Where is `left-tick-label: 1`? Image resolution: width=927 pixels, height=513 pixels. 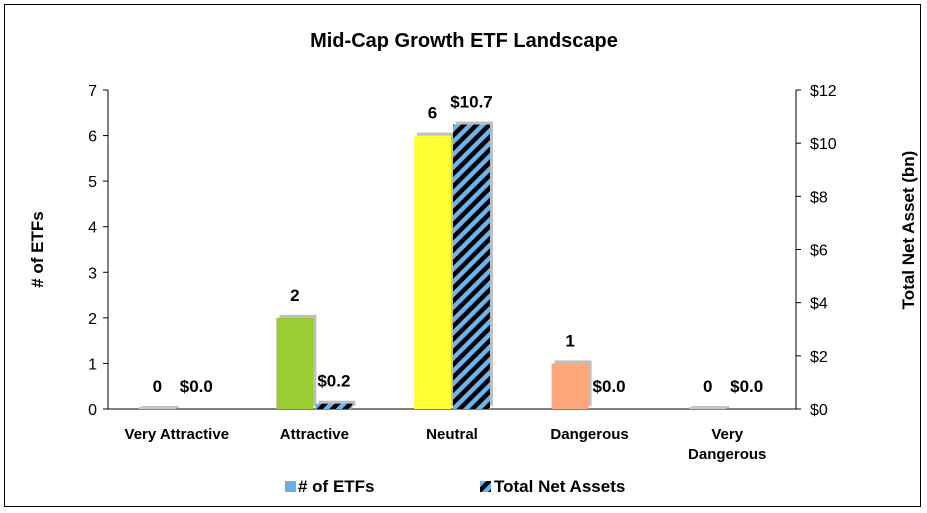 left-tick-label: 1 is located at coordinates (92, 364).